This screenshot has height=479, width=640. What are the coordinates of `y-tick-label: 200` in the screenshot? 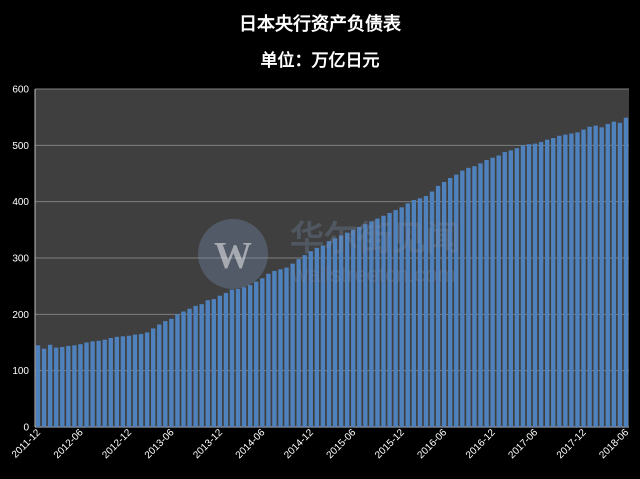 It's located at (20, 315).